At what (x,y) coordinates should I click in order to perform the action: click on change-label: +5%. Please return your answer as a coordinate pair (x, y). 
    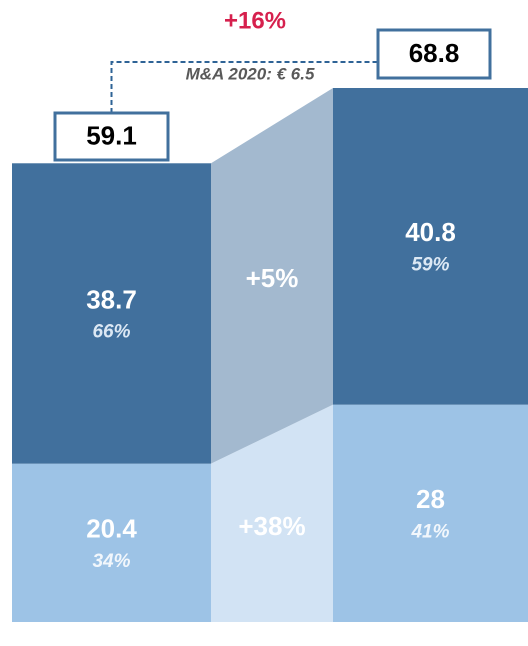
    Looking at the image, I should click on (272, 278).